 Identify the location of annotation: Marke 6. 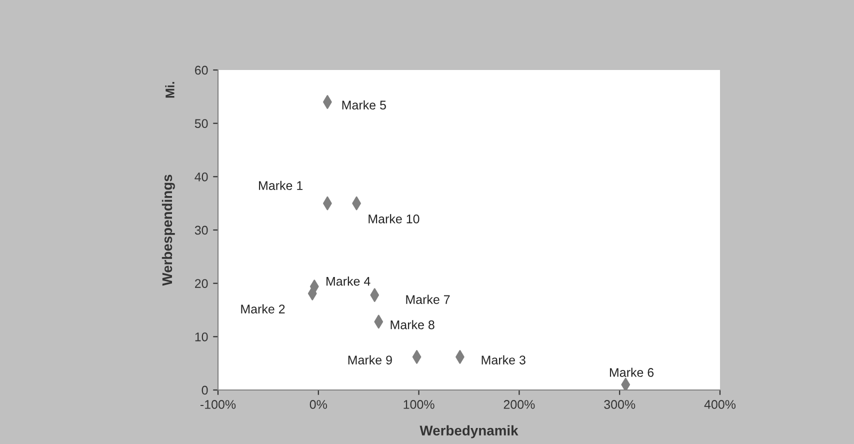
(632, 372).